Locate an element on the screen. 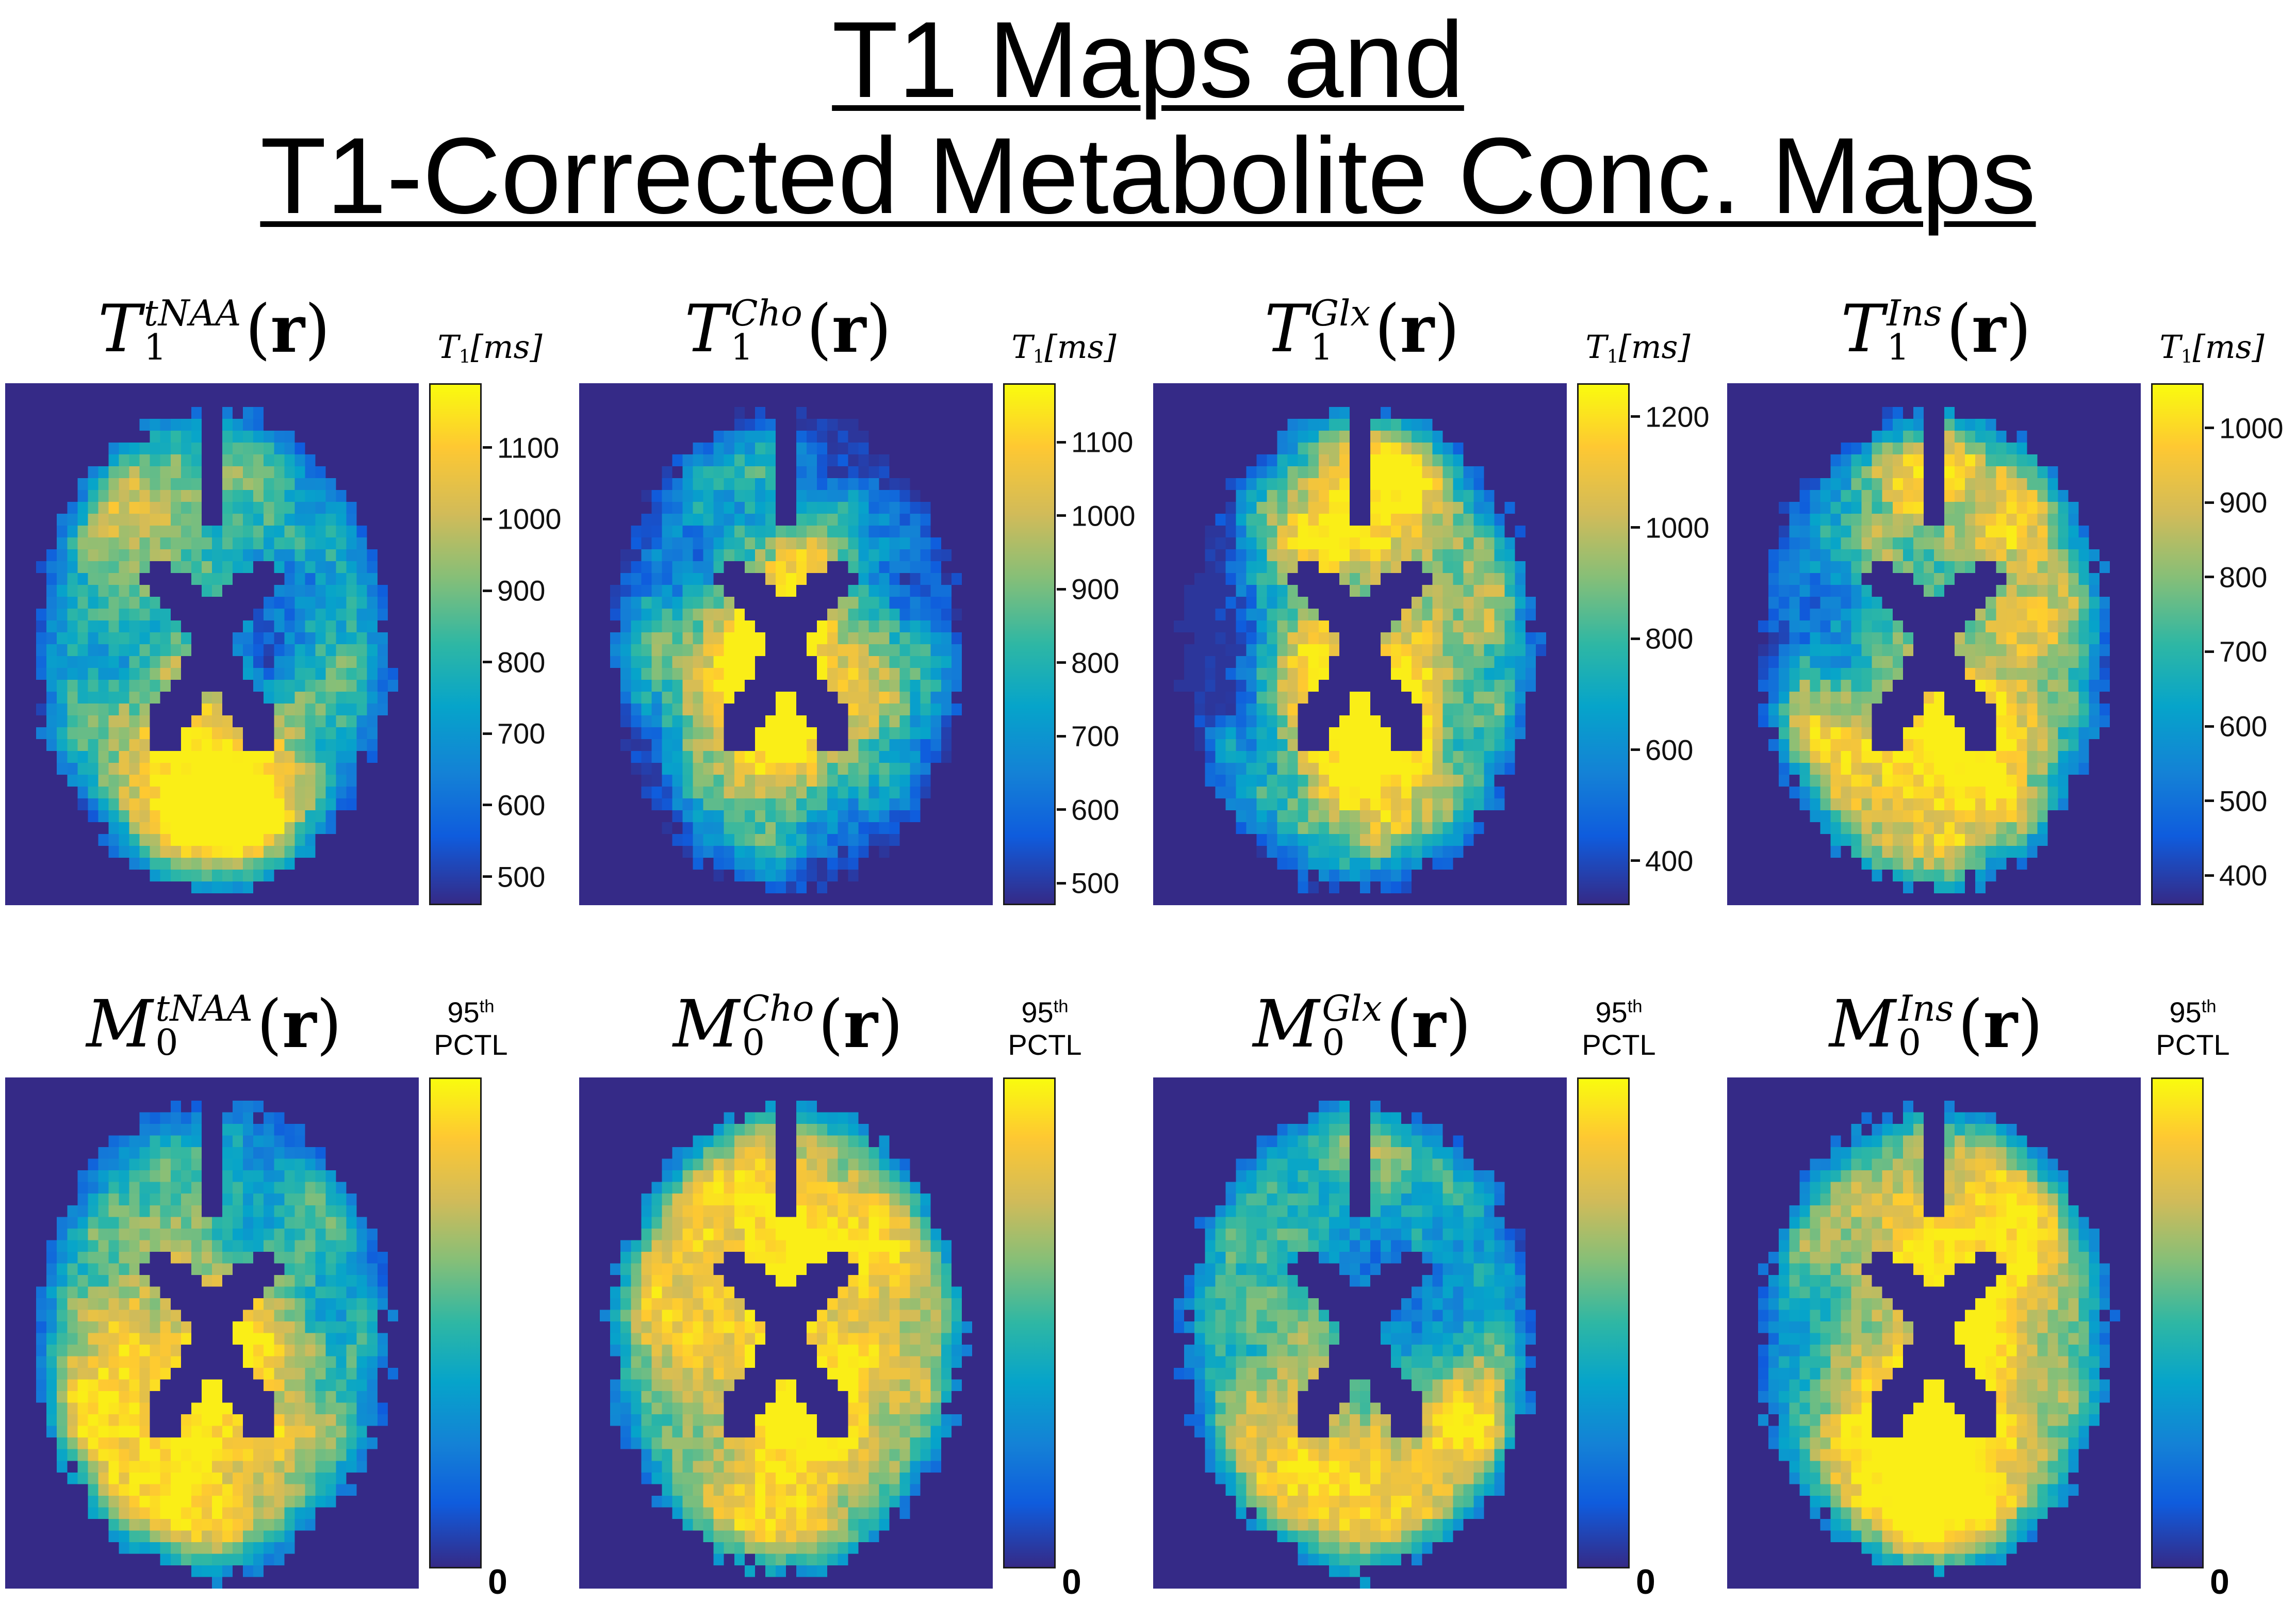 Image resolution: width=2296 pixels, height=1602 pixels. cbar-sub: 1 is located at coordinates (2186, 357).